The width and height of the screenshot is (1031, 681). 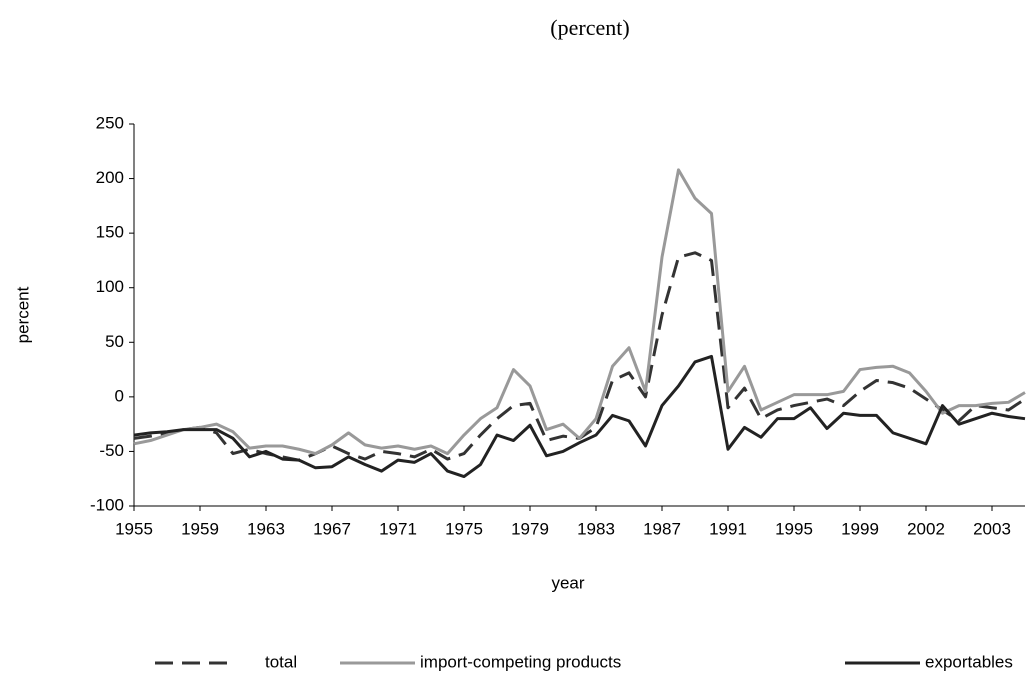 What do you see at coordinates (119, 395) in the screenshot?
I see `y-tick-label: 0` at bounding box center [119, 395].